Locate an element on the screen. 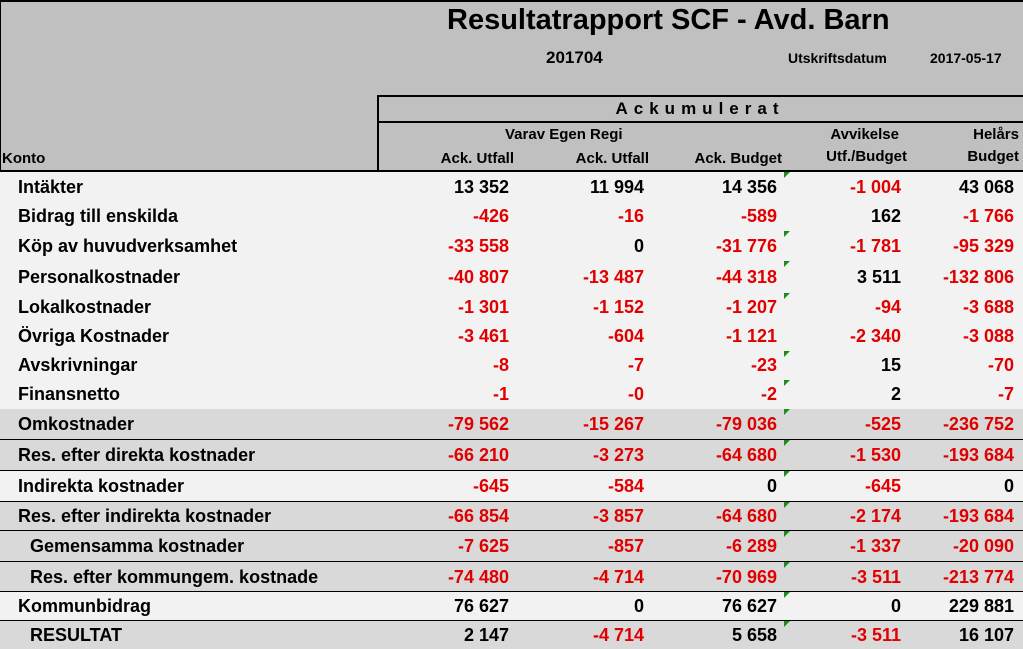 This screenshot has width=1023, height=649. cell-value: -40 807 is located at coordinates (478, 277).